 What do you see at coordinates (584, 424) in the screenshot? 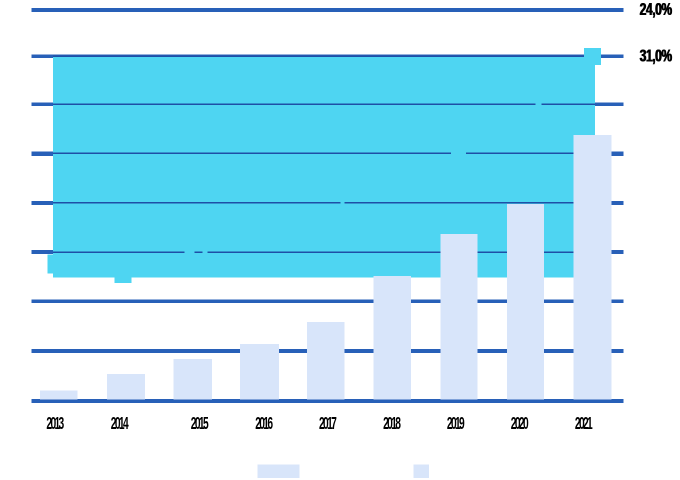
I see `svg-text: 2021` at bounding box center [584, 424].